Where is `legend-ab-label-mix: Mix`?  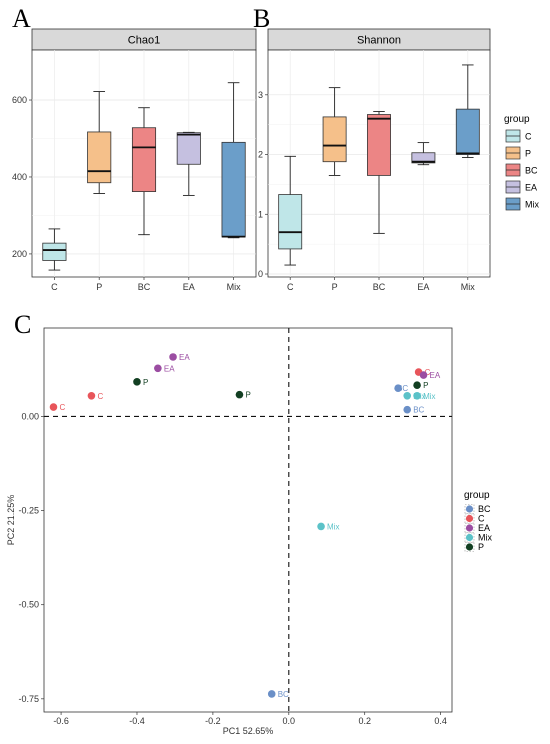 legend-ab-label-mix: Mix is located at coordinates (532, 205).